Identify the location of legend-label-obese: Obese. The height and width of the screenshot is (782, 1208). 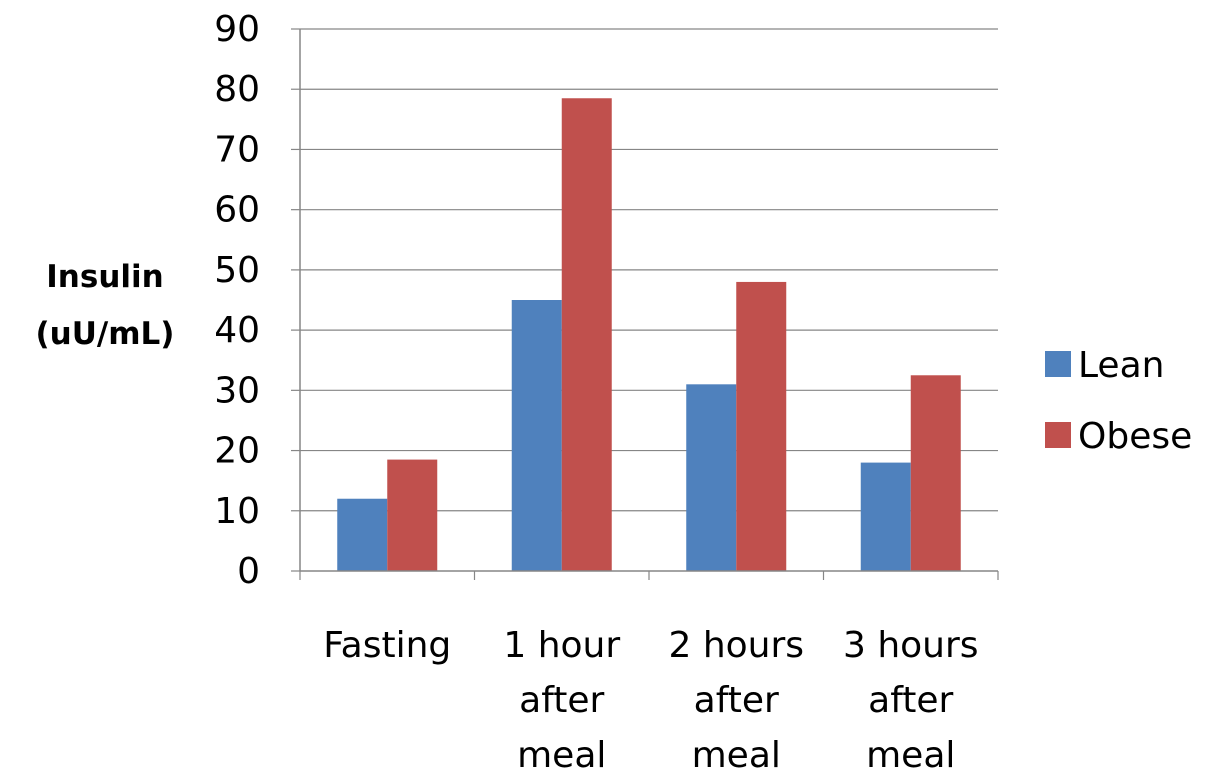
(1135, 436).